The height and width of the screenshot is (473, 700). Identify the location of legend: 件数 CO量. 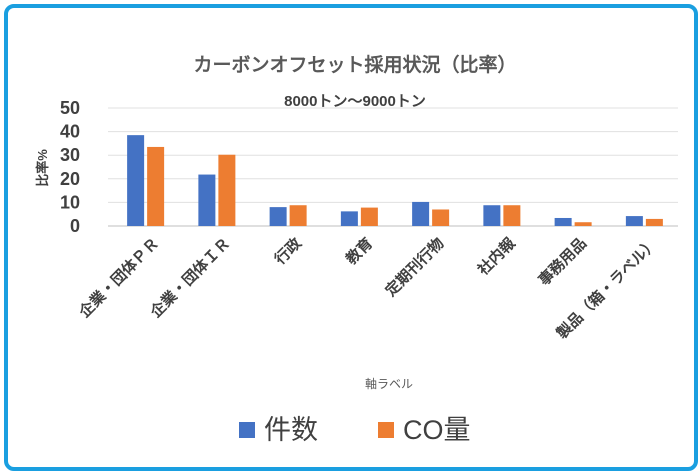
(355, 430).